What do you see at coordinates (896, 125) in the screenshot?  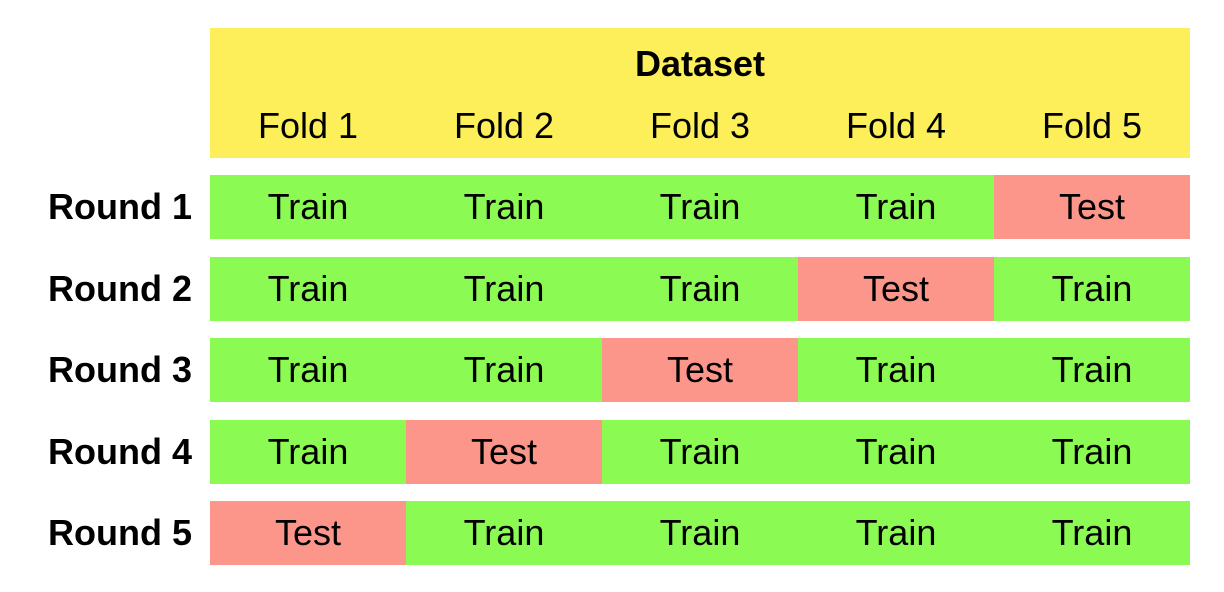 I see `fold-label: Fold 4` at bounding box center [896, 125].